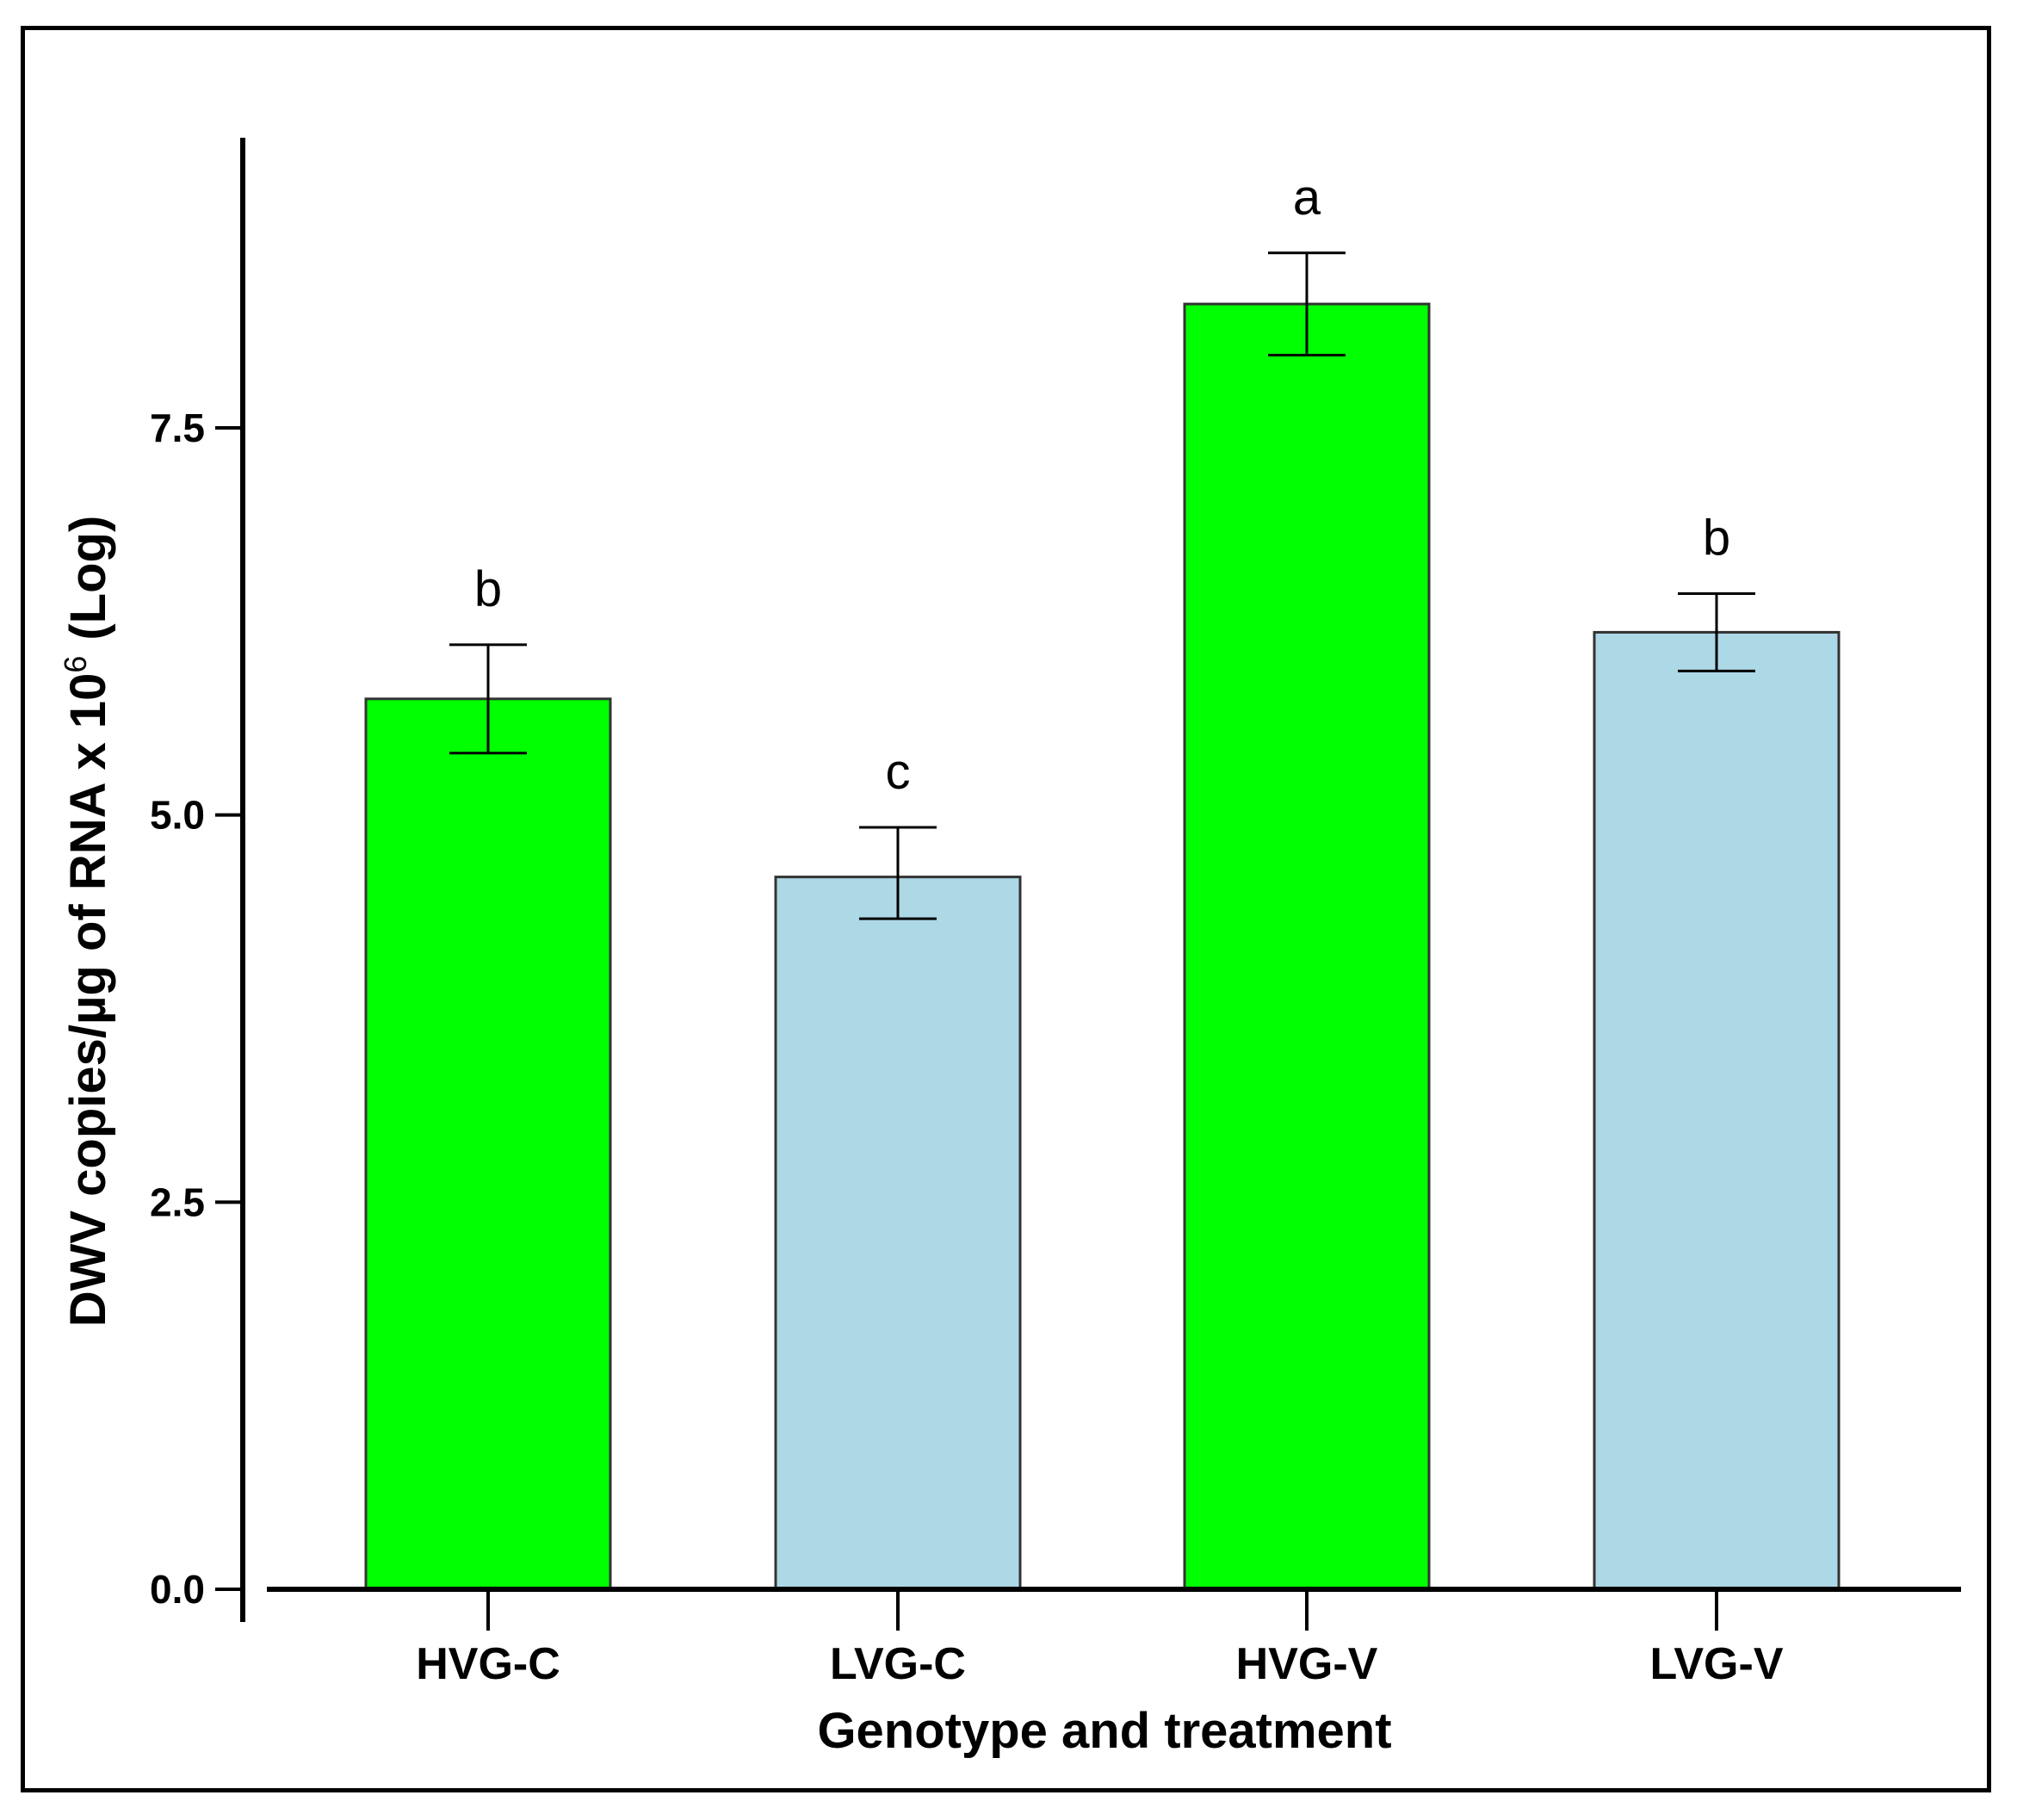 The height and width of the screenshot is (1820, 2017). I want to click on y-axis-title-suffix: (Log), so click(88, 578).